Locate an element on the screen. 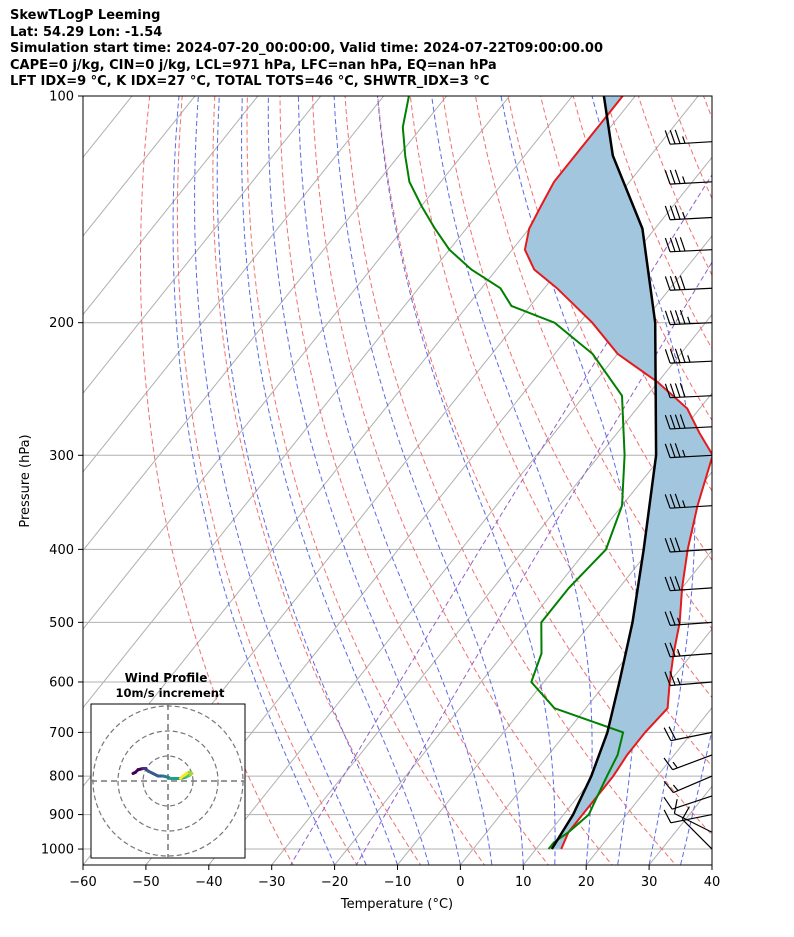 The width and height of the screenshot is (794, 937). y-tick-label: 200 is located at coordinates (61, 323).